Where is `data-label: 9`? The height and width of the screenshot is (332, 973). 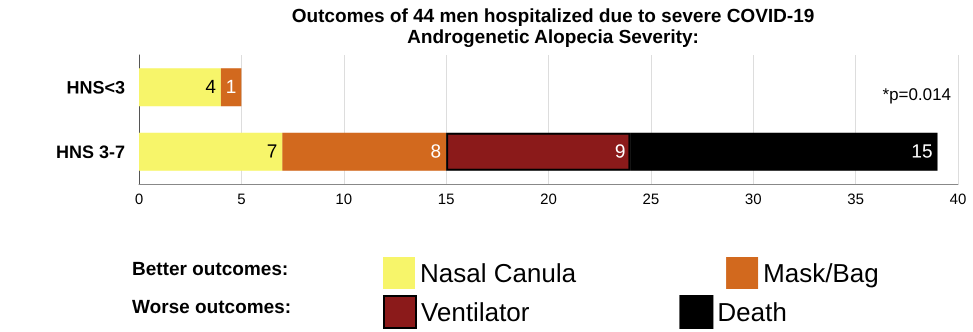 data-label: 9 is located at coordinates (620, 151).